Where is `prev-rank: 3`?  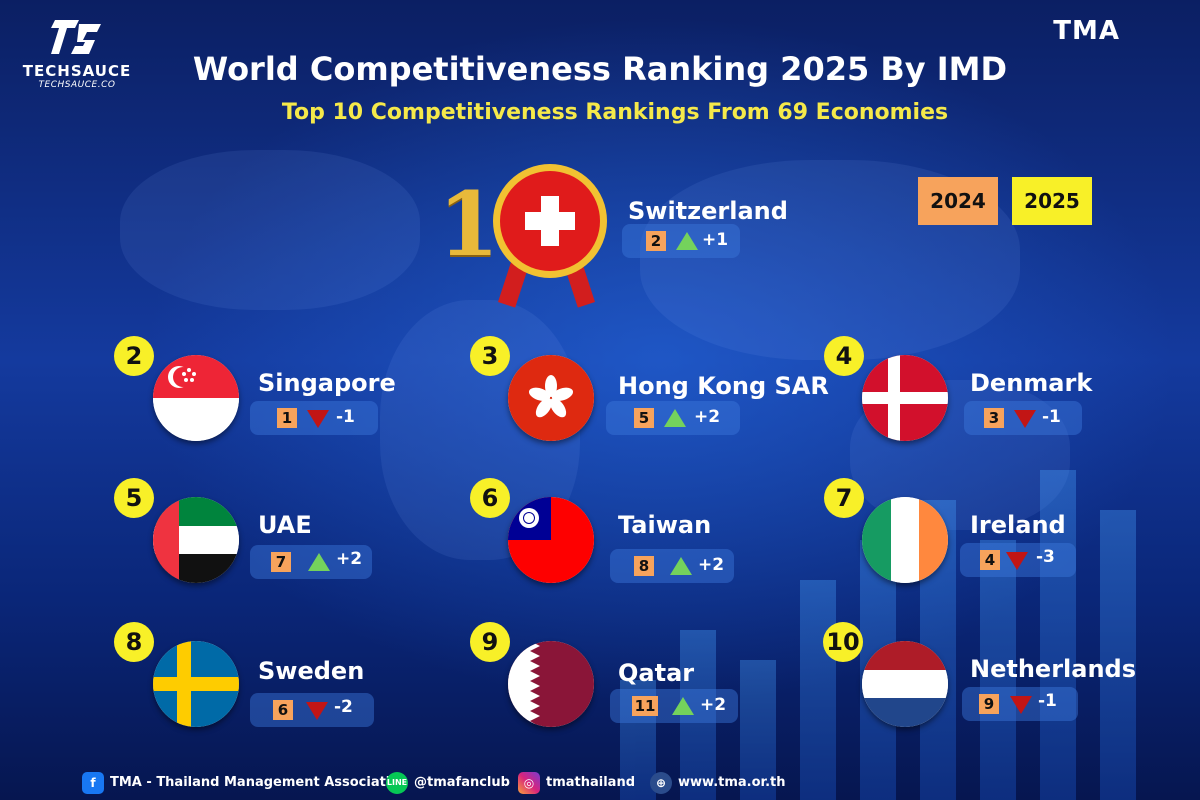 prev-rank: 3 is located at coordinates (994, 418).